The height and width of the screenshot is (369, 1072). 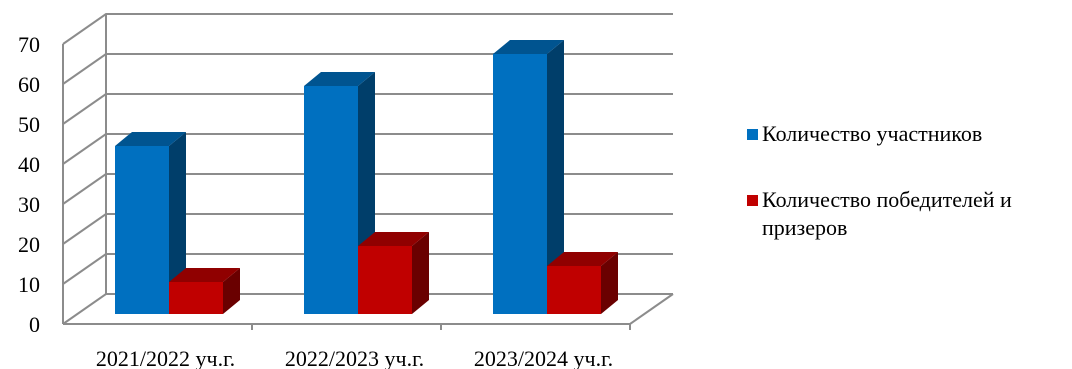 I want to click on legend-label-winners: Количество победителей и призеров, so click(x=887, y=213).